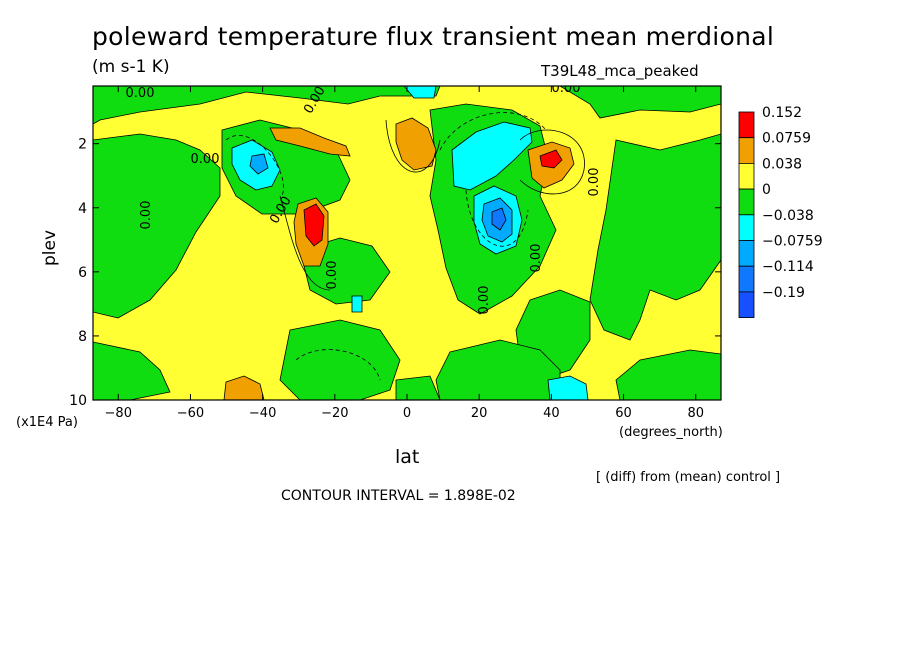  What do you see at coordinates (671, 432) in the screenshot?
I see `x-axis-unit: (degrees_north)` at bounding box center [671, 432].